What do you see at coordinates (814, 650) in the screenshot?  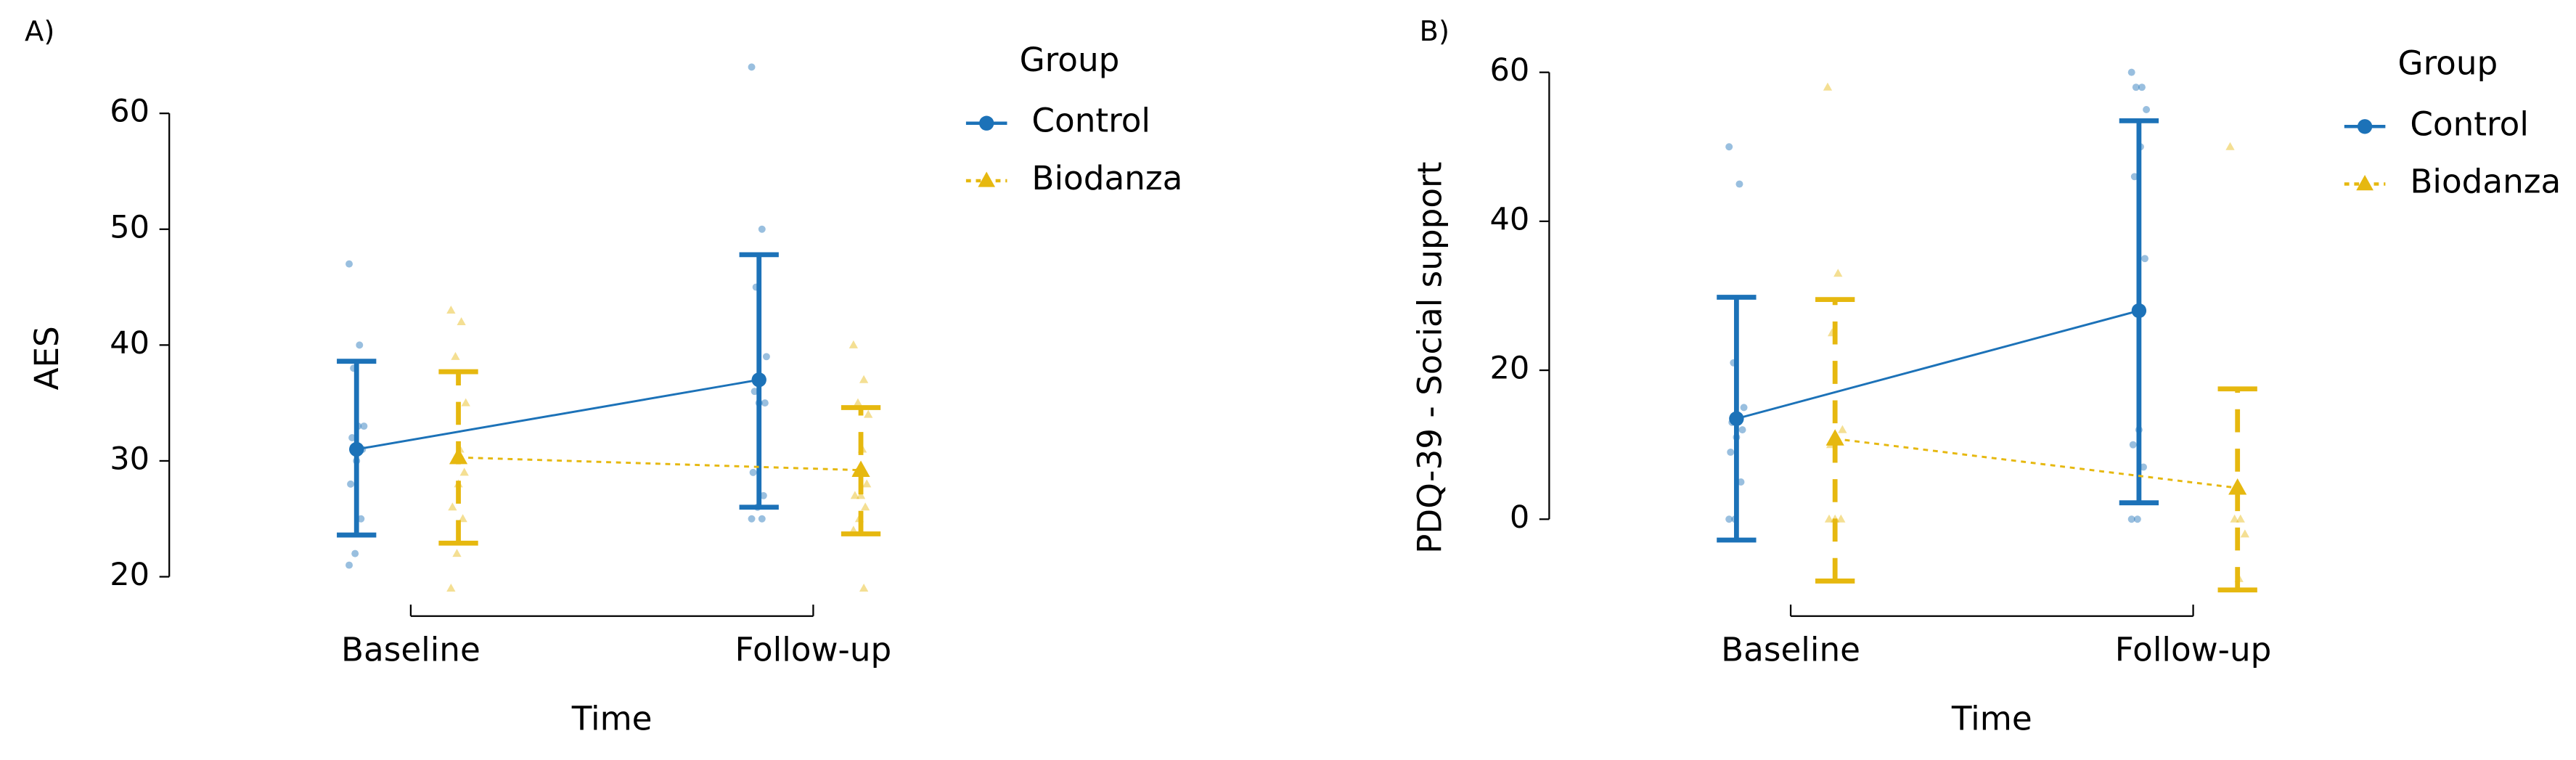 I see `x-tick-label: Follow-up` at bounding box center [814, 650].